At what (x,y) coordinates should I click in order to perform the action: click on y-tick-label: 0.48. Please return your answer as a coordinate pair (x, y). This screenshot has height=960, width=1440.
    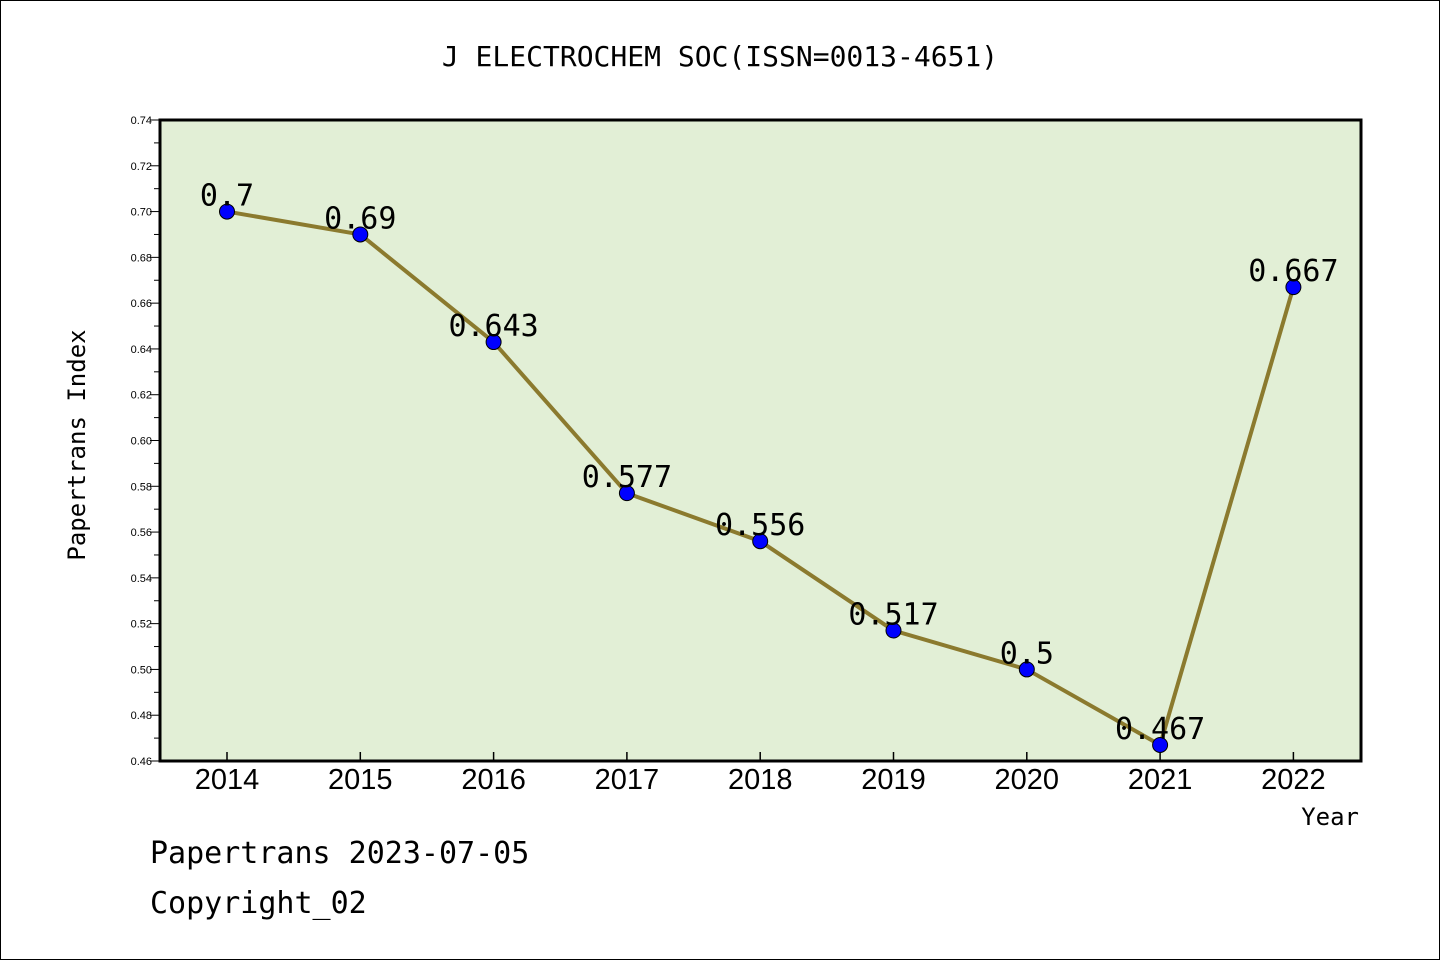
    Looking at the image, I should click on (141, 716).